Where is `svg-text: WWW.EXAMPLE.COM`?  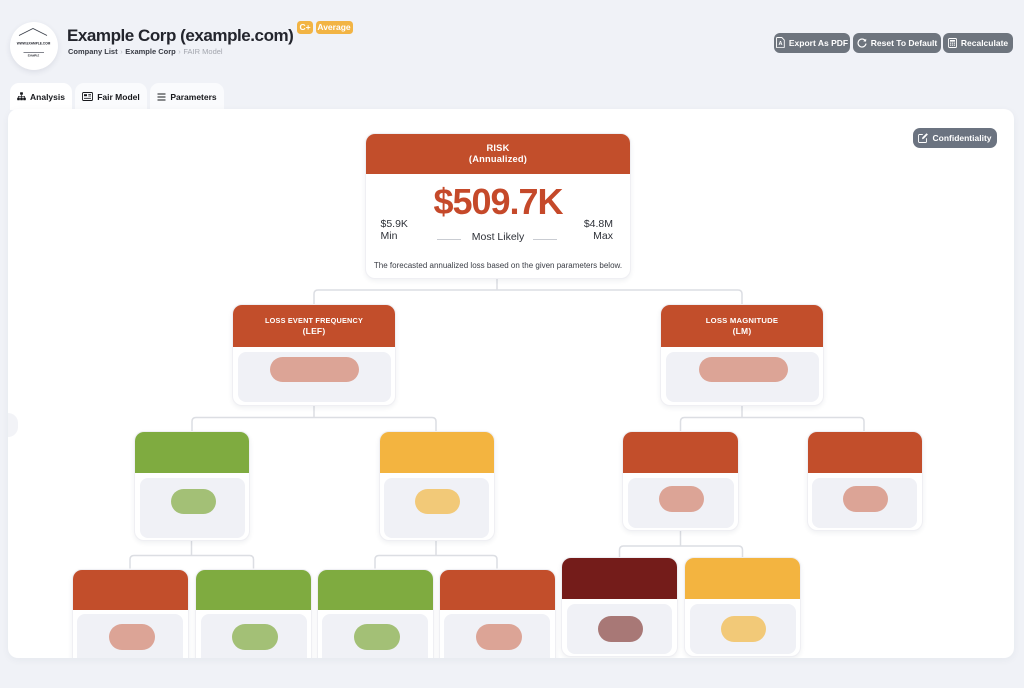
svg-text: WWW.EXAMPLE.COM is located at coordinates (34, 43).